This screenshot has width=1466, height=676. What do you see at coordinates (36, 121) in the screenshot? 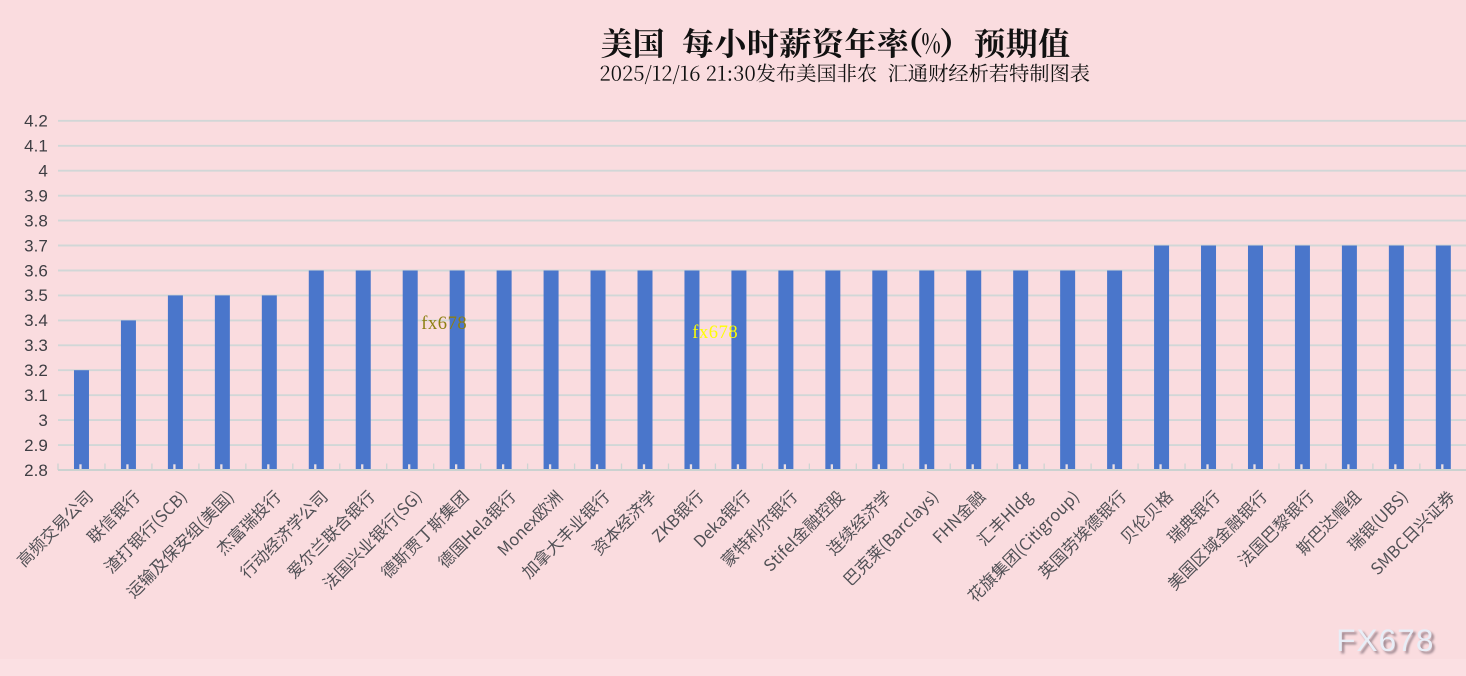
I see `svg-text: 4.2` at bounding box center [36, 121].